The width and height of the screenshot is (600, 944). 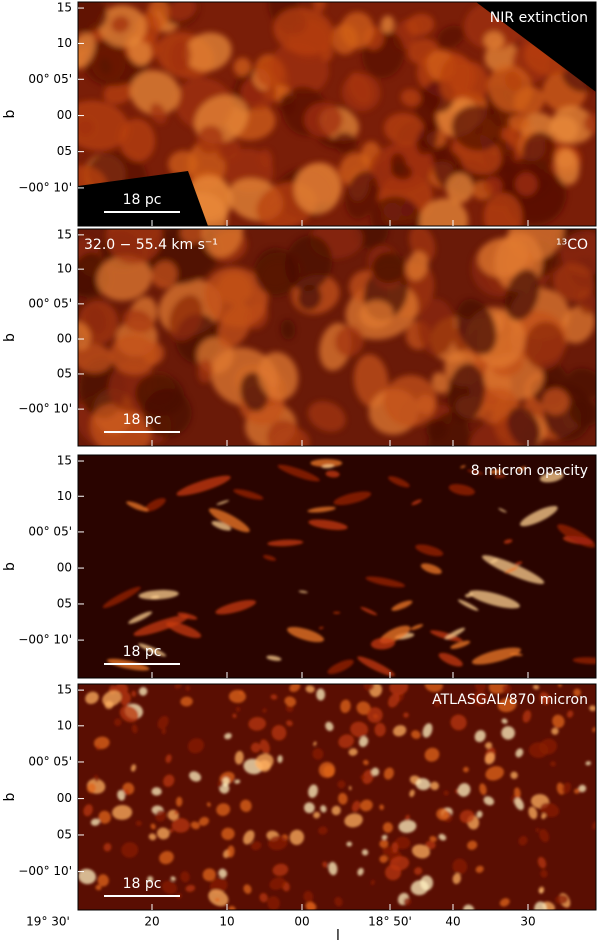 What do you see at coordinates (64, 339) in the screenshot?
I see `y-tick-label: 00` at bounding box center [64, 339].